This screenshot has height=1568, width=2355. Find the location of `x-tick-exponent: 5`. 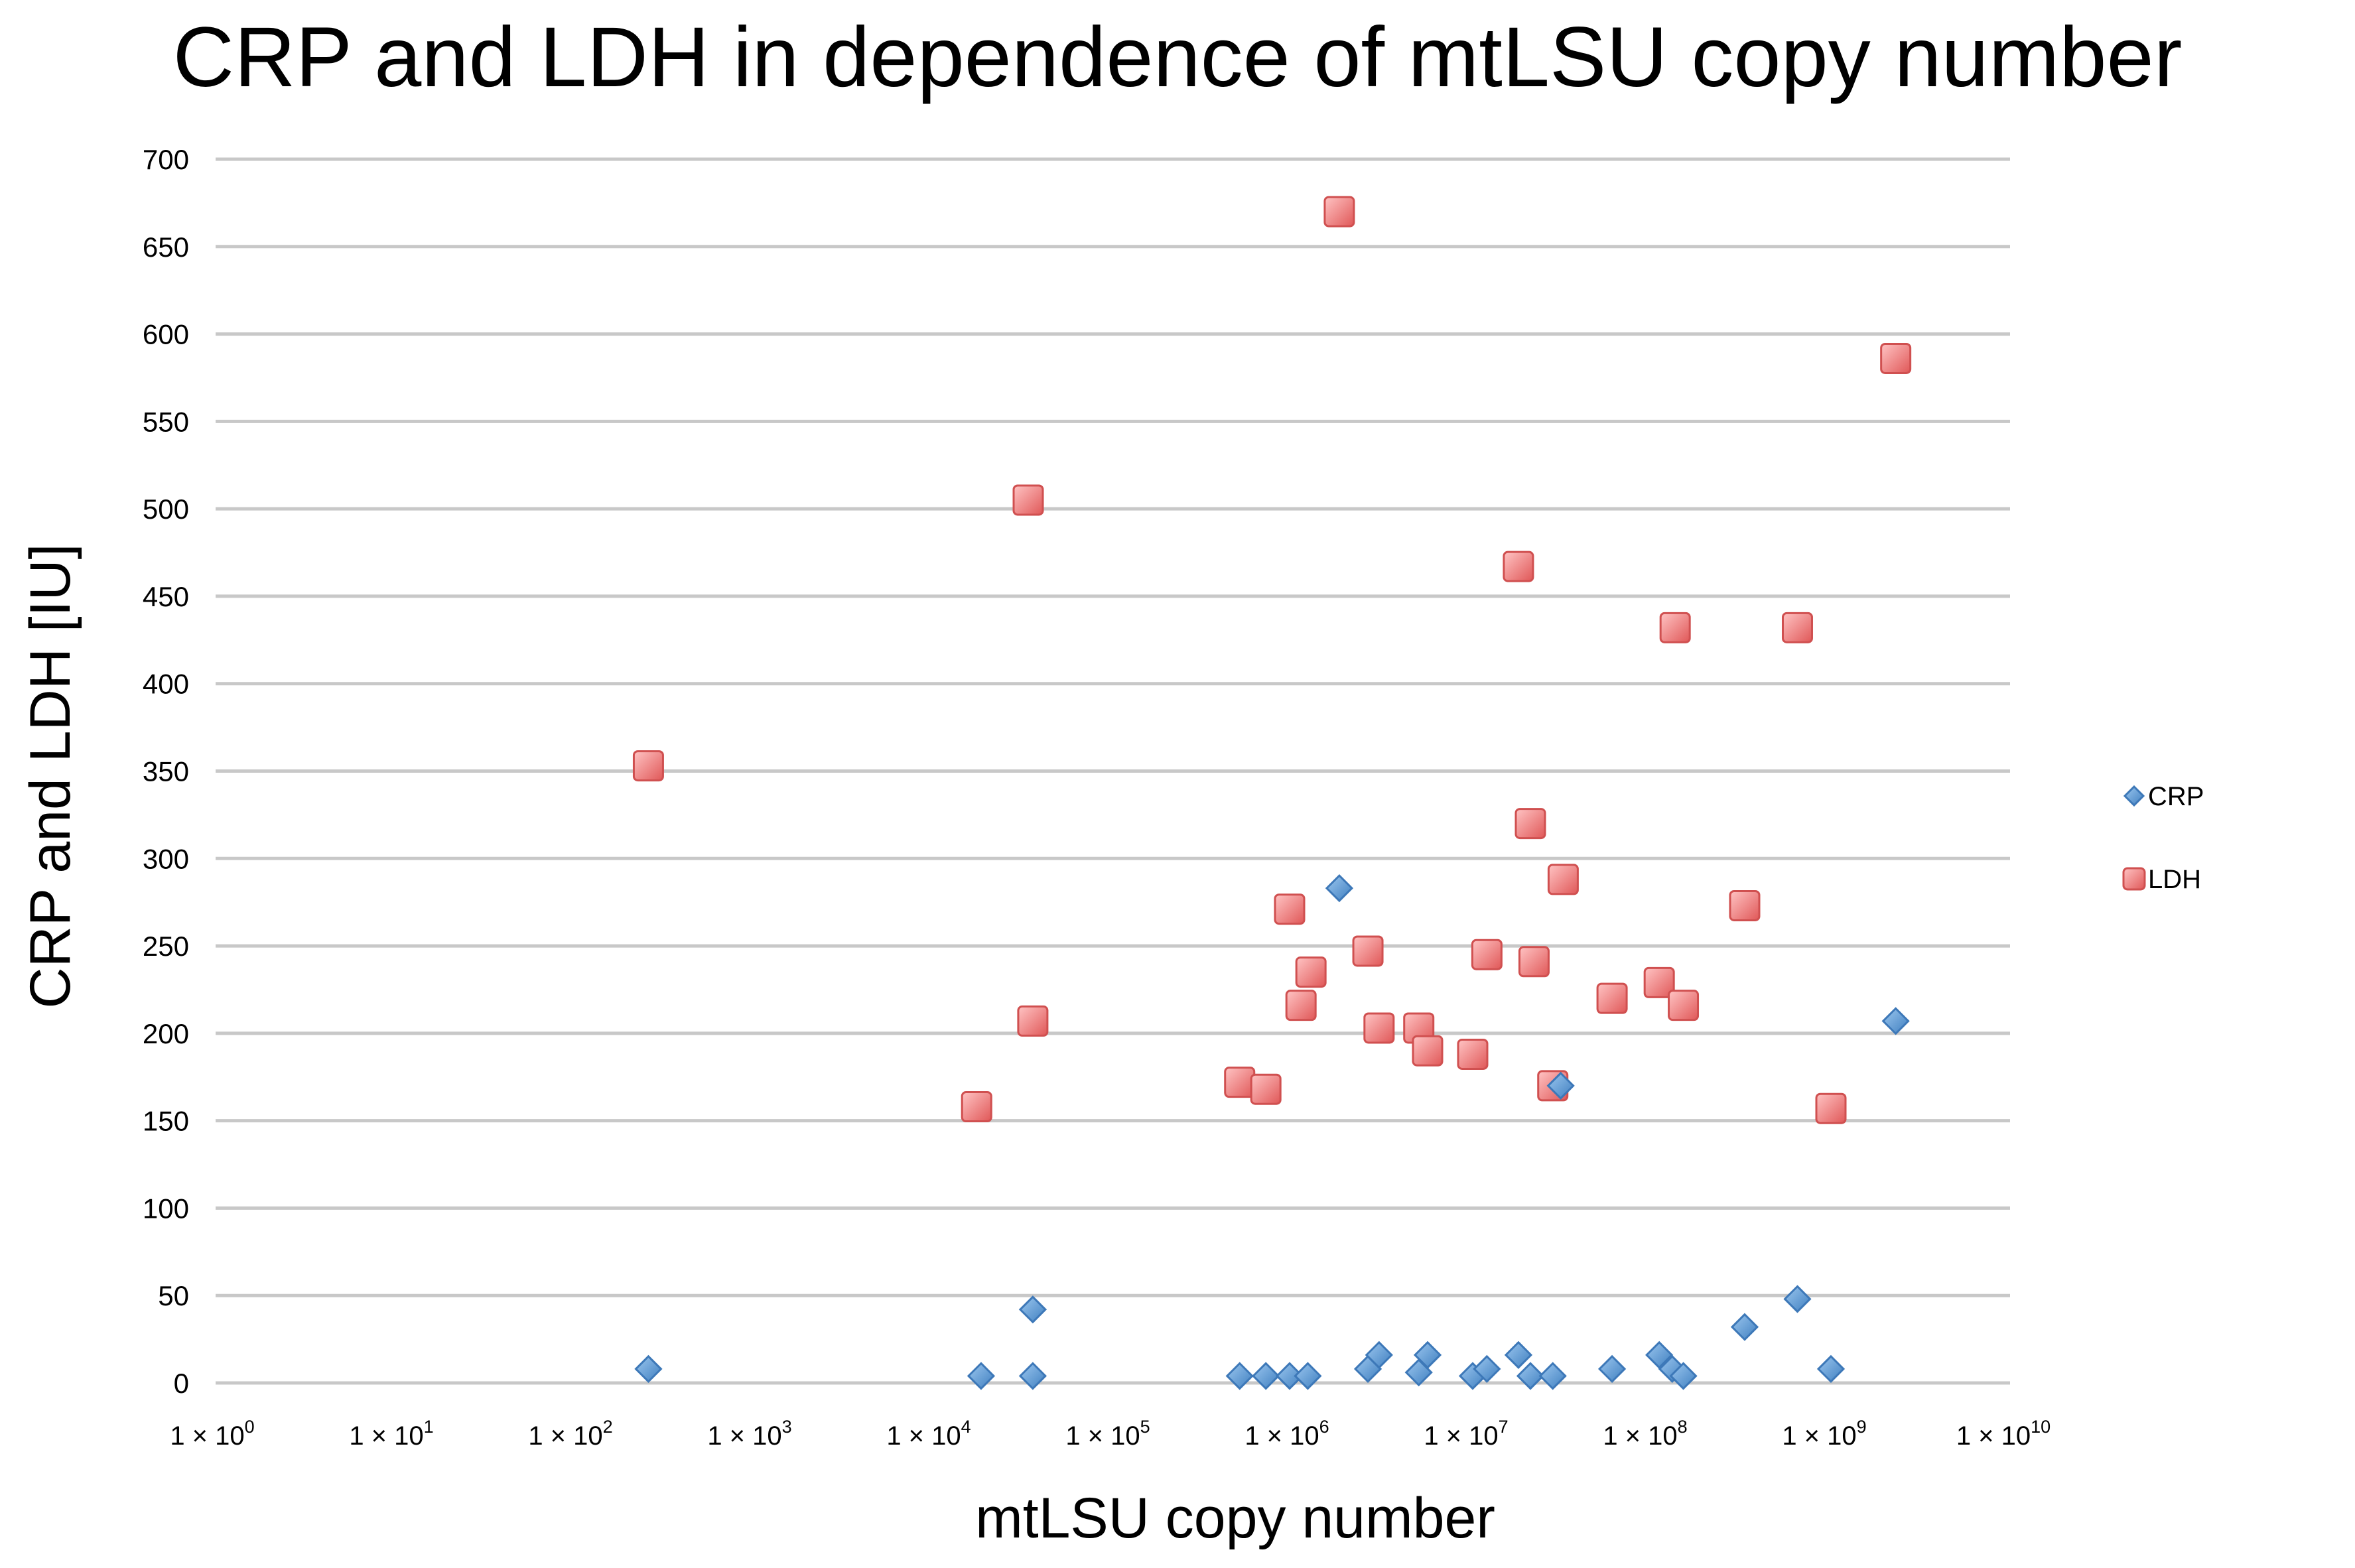

x-tick-exponent: 5 is located at coordinates (1145, 1427).